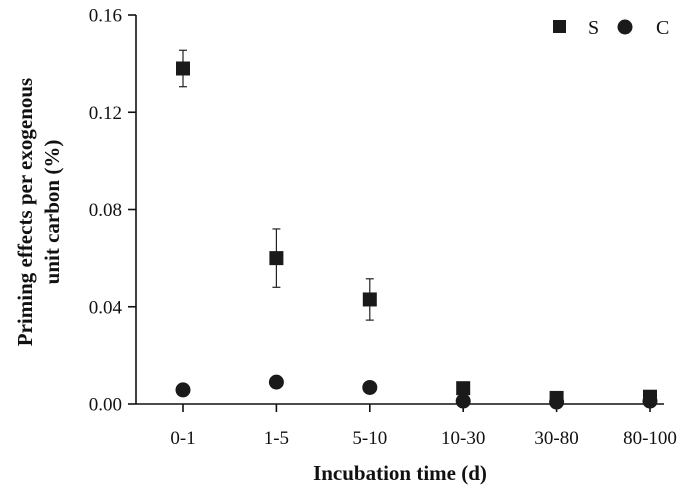 Image resolution: width=698 pixels, height=490 pixels. I want to click on y-tick-label: 0.04, so click(106, 307).